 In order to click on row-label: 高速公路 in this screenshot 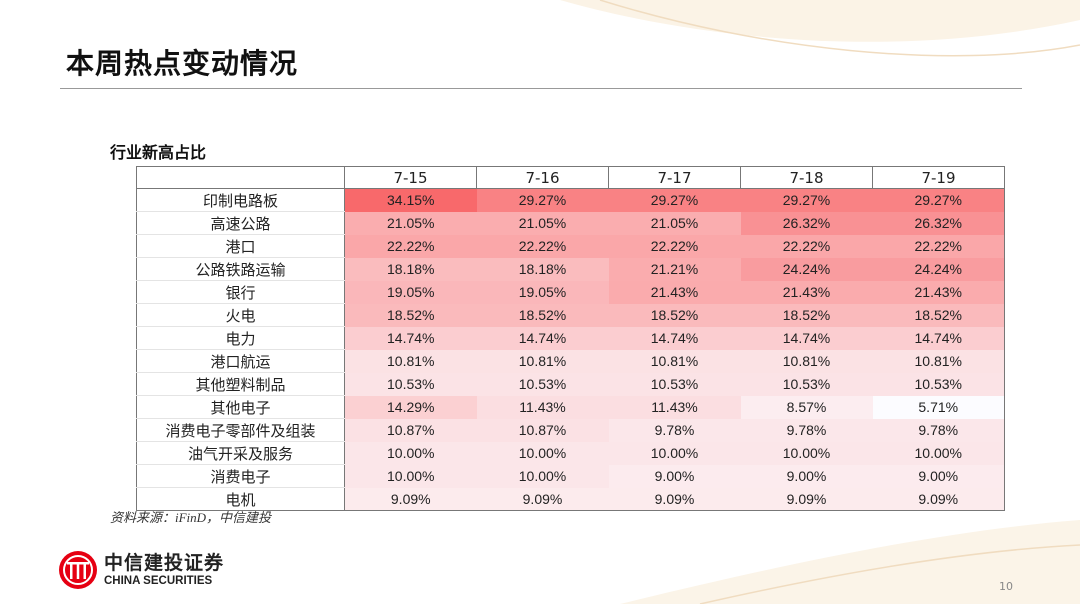, I will do `click(240, 223)`.